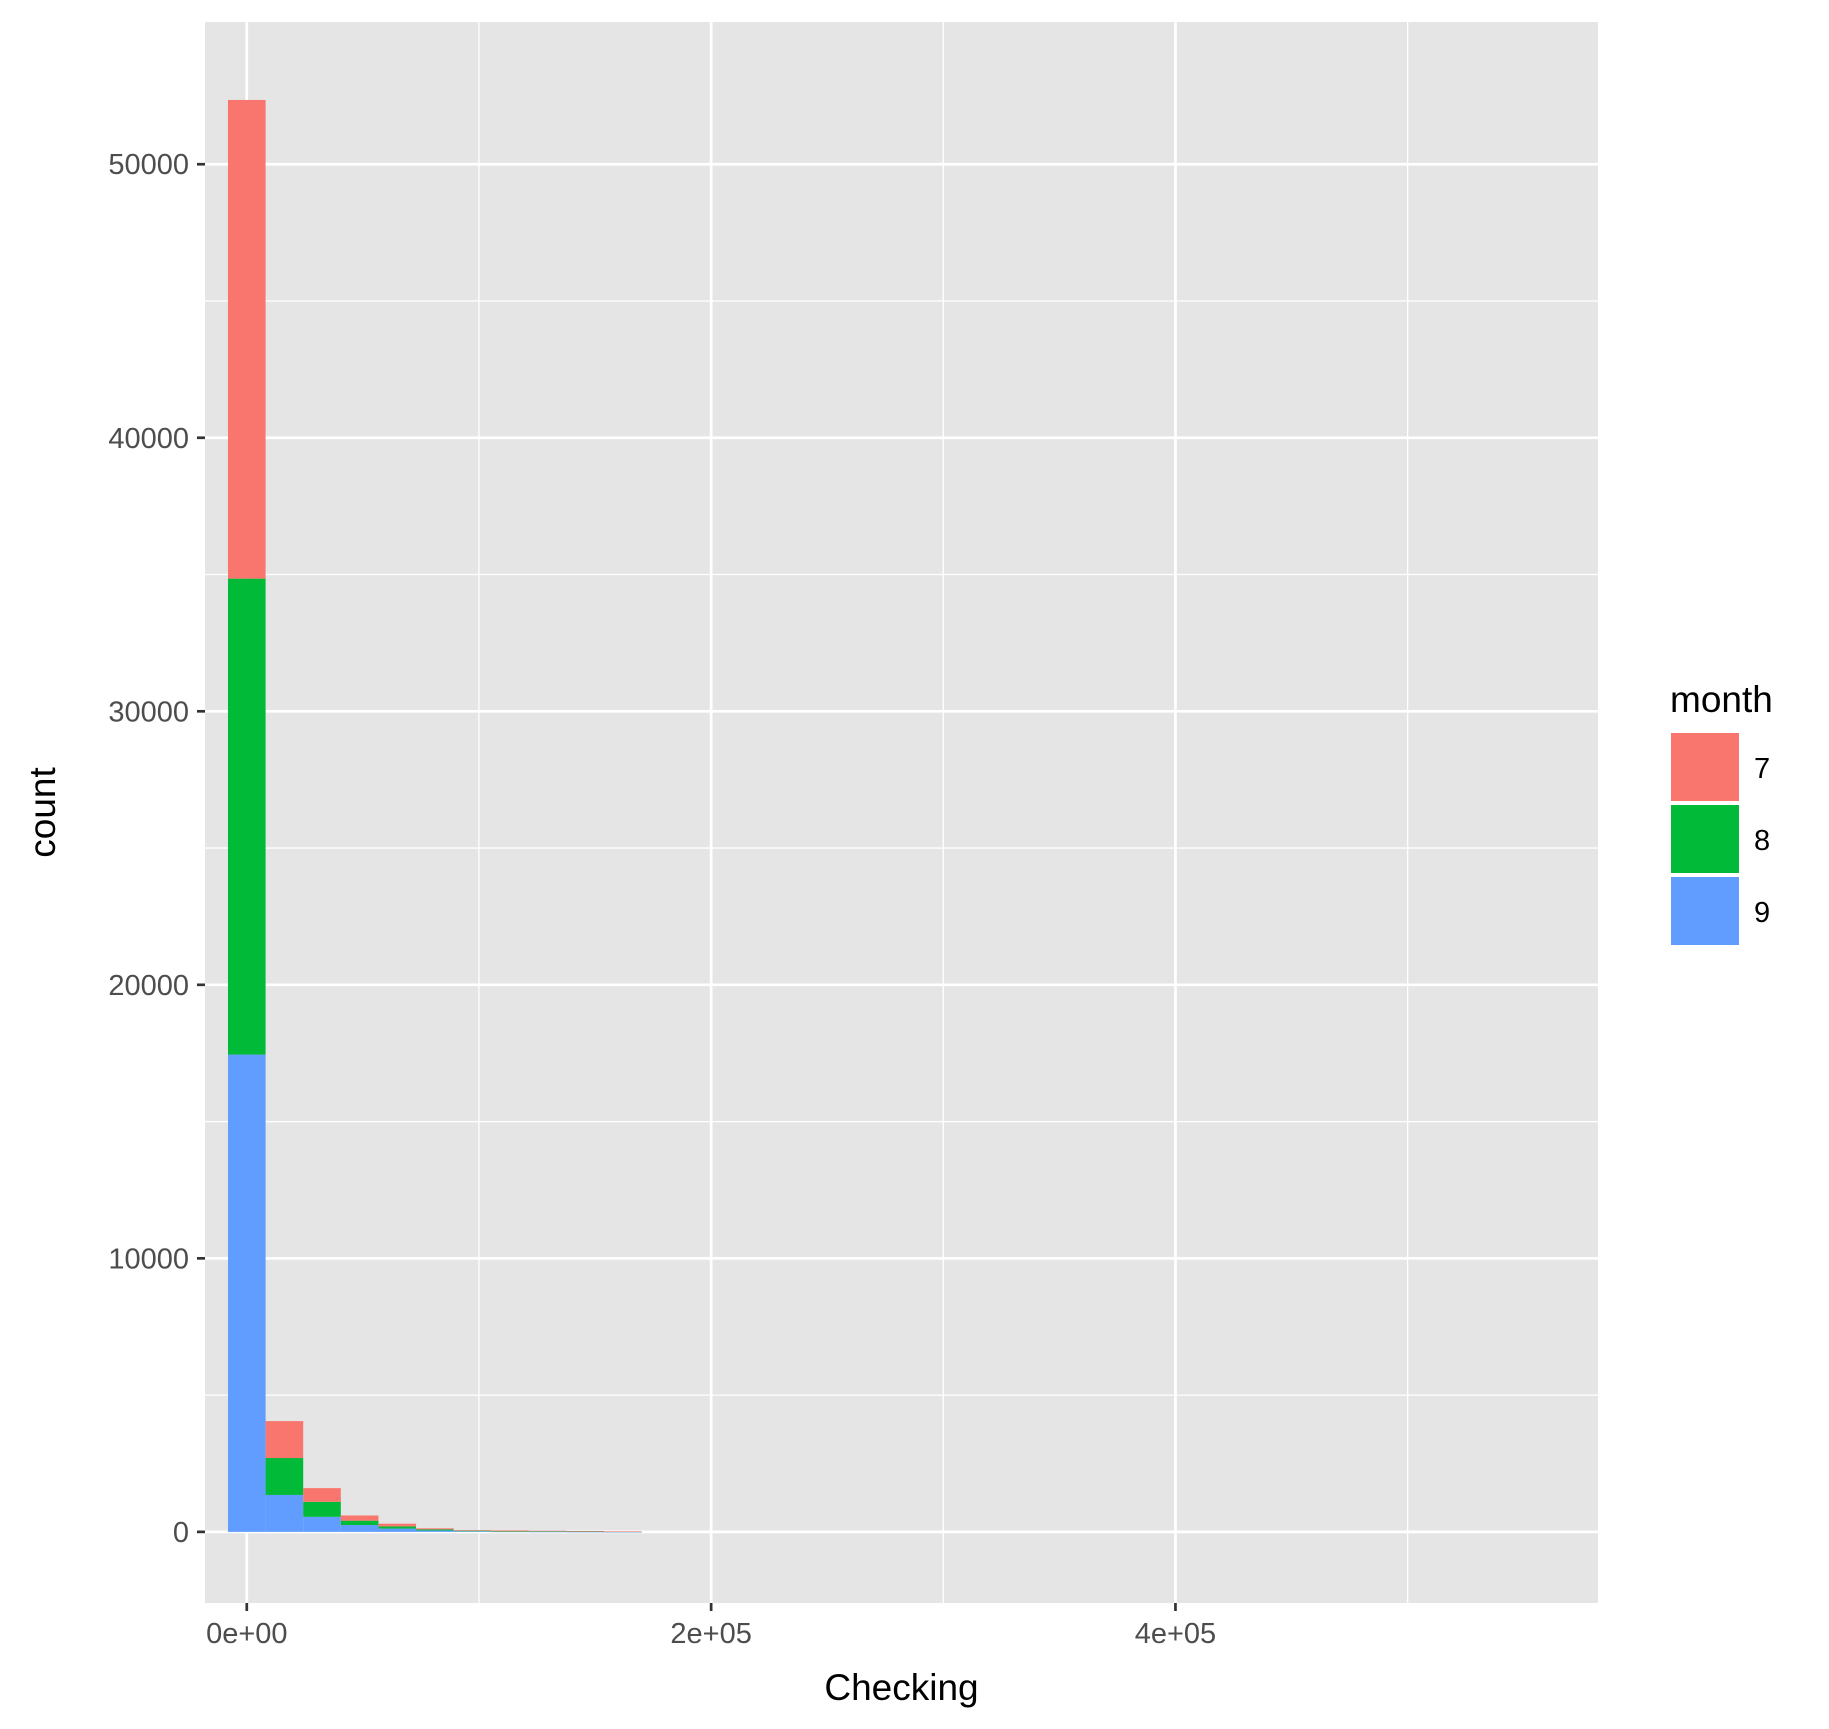 The image size is (1829, 1729). Describe the element at coordinates (1762, 841) in the screenshot. I see `legend-label-8: 8` at that location.